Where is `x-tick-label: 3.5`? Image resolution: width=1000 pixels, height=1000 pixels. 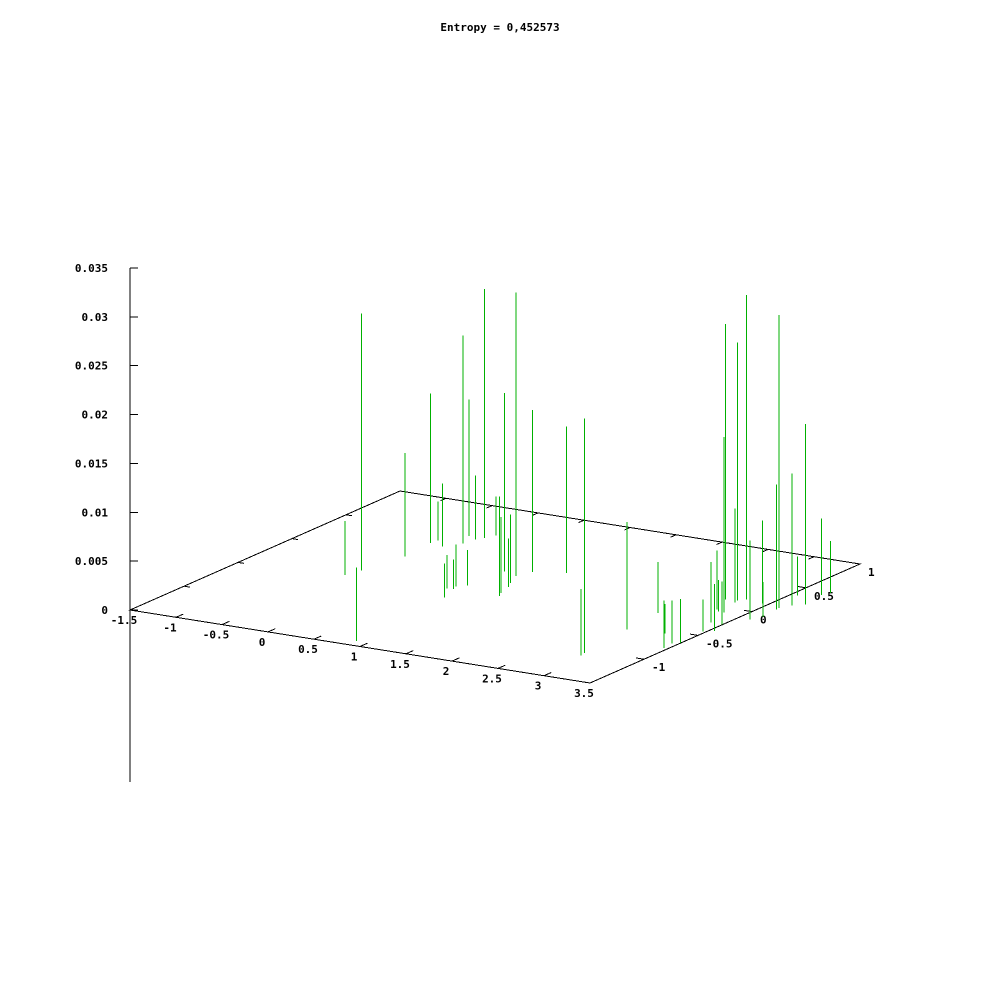 x-tick-label: 3.5 is located at coordinates (584, 693).